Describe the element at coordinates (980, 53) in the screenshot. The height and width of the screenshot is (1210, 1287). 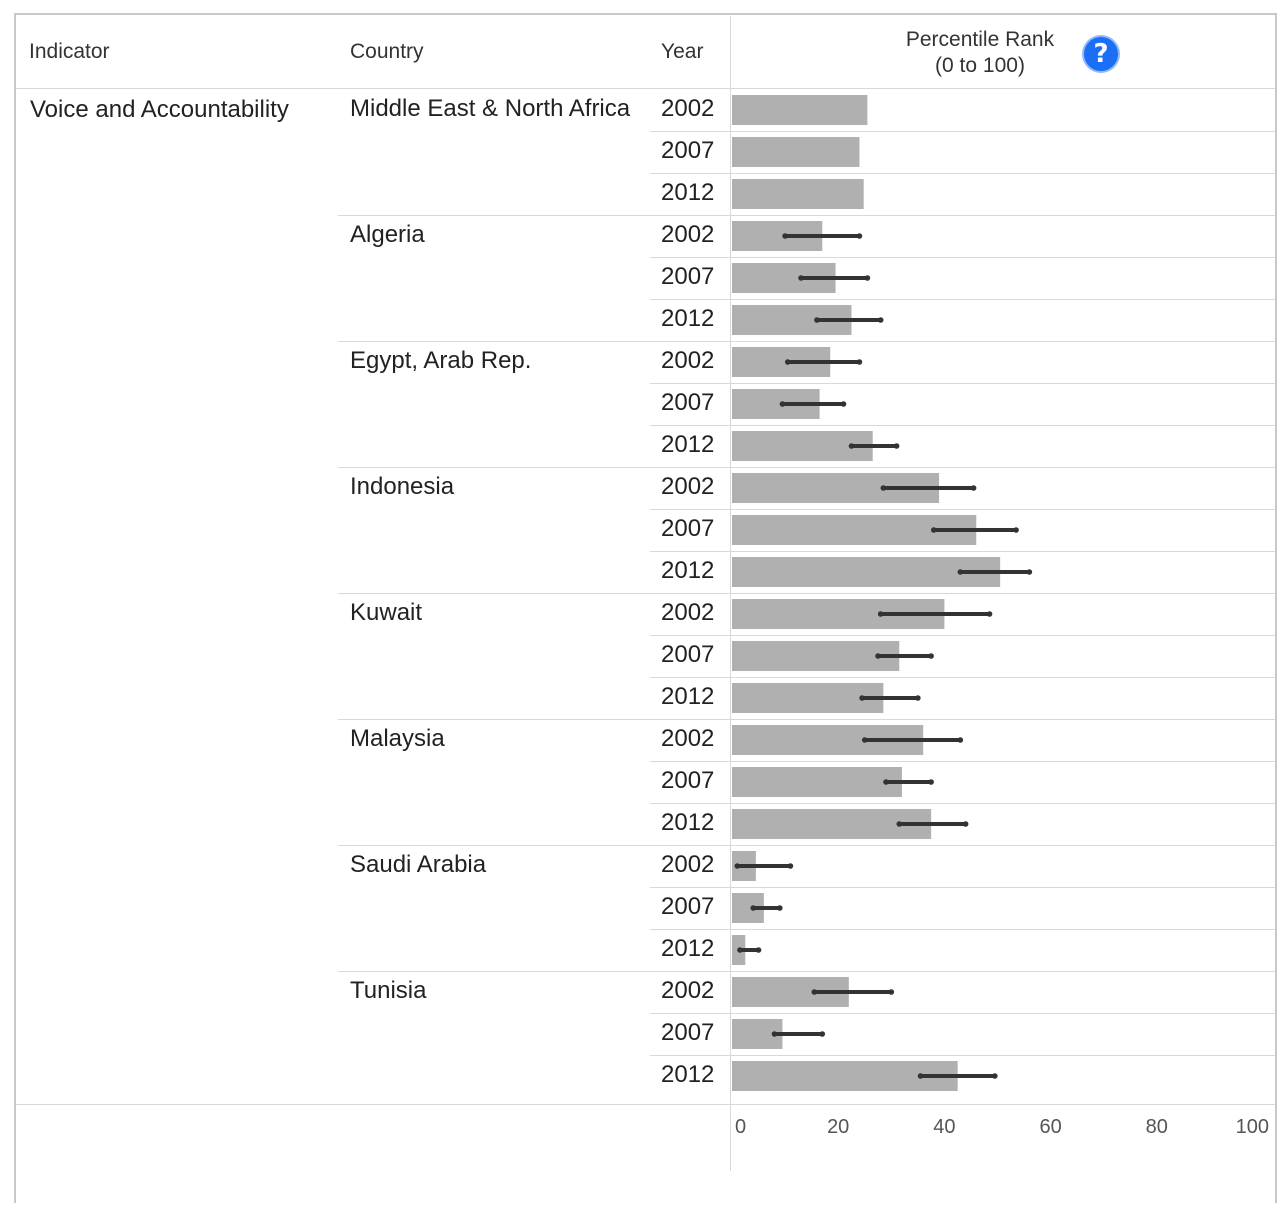
I see `percentile-rank-header: Percentile Rank (0 to 100)` at that location.